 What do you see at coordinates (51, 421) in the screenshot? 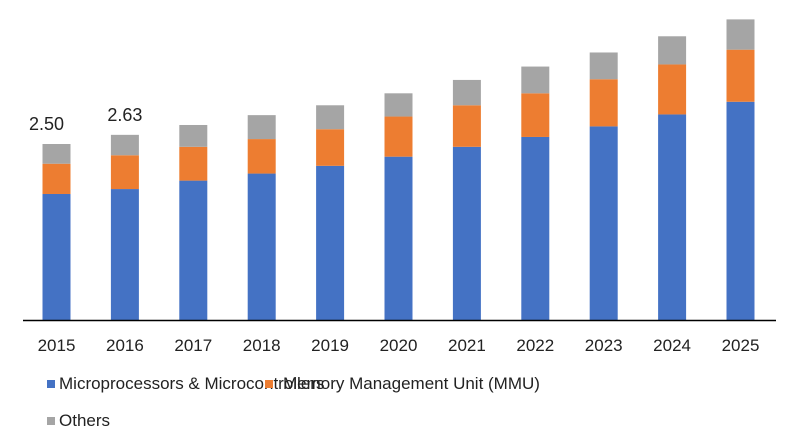
I see `legend-swatch-gray` at bounding box center [51, 421].